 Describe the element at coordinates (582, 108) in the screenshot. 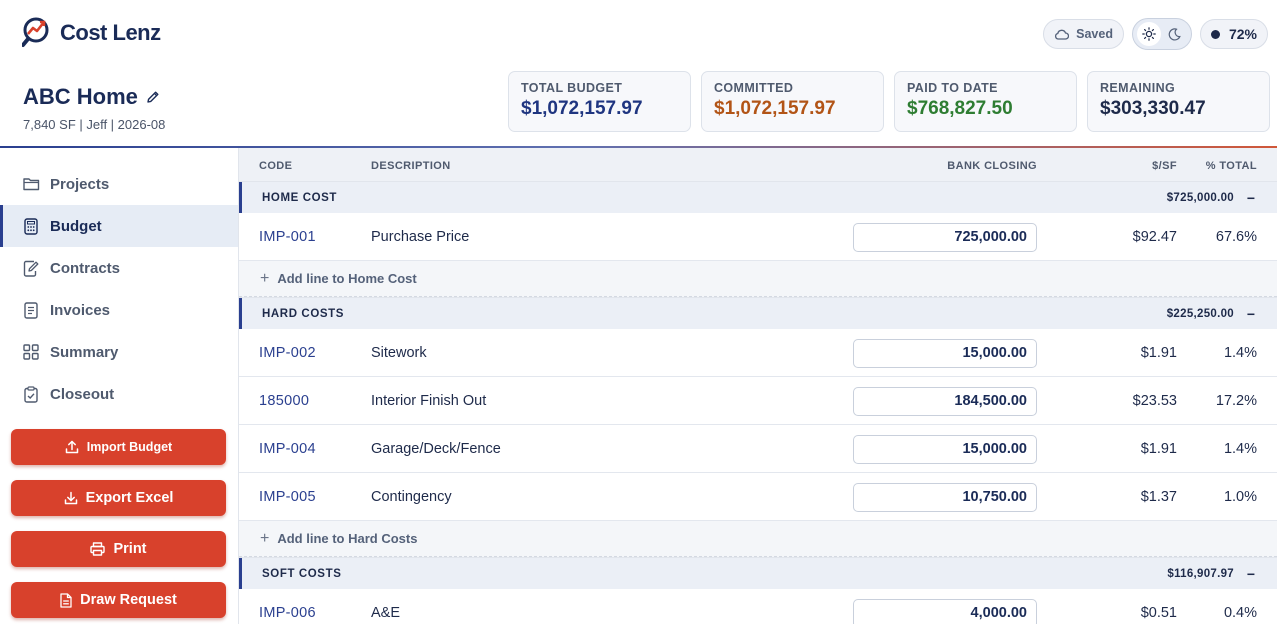

I see `stat-value: $1,072,157.97` at that location.